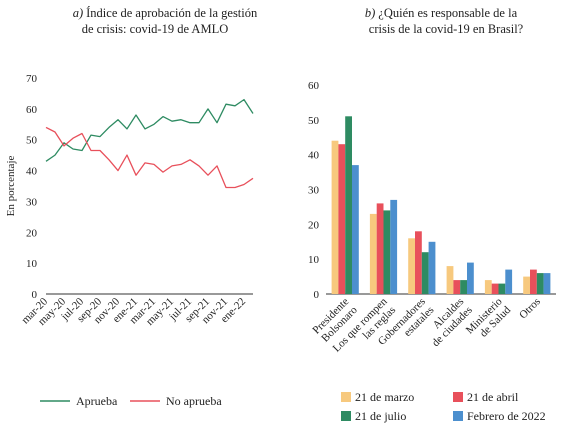  Describe the element at coordinates (446, 29) in the screenshot. I see `chart-b-title-line2: crisis de la covid-19 en Brasil?` at that location.